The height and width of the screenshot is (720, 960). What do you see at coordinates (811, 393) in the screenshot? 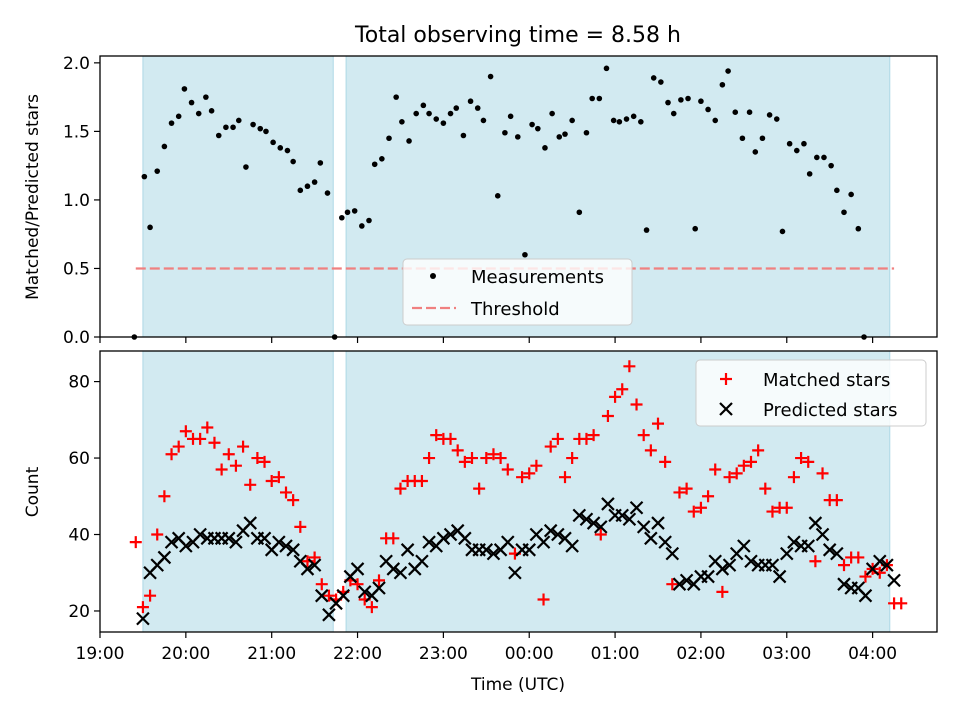
I see `bottom-legend-box` at bounding box center [811, 393].